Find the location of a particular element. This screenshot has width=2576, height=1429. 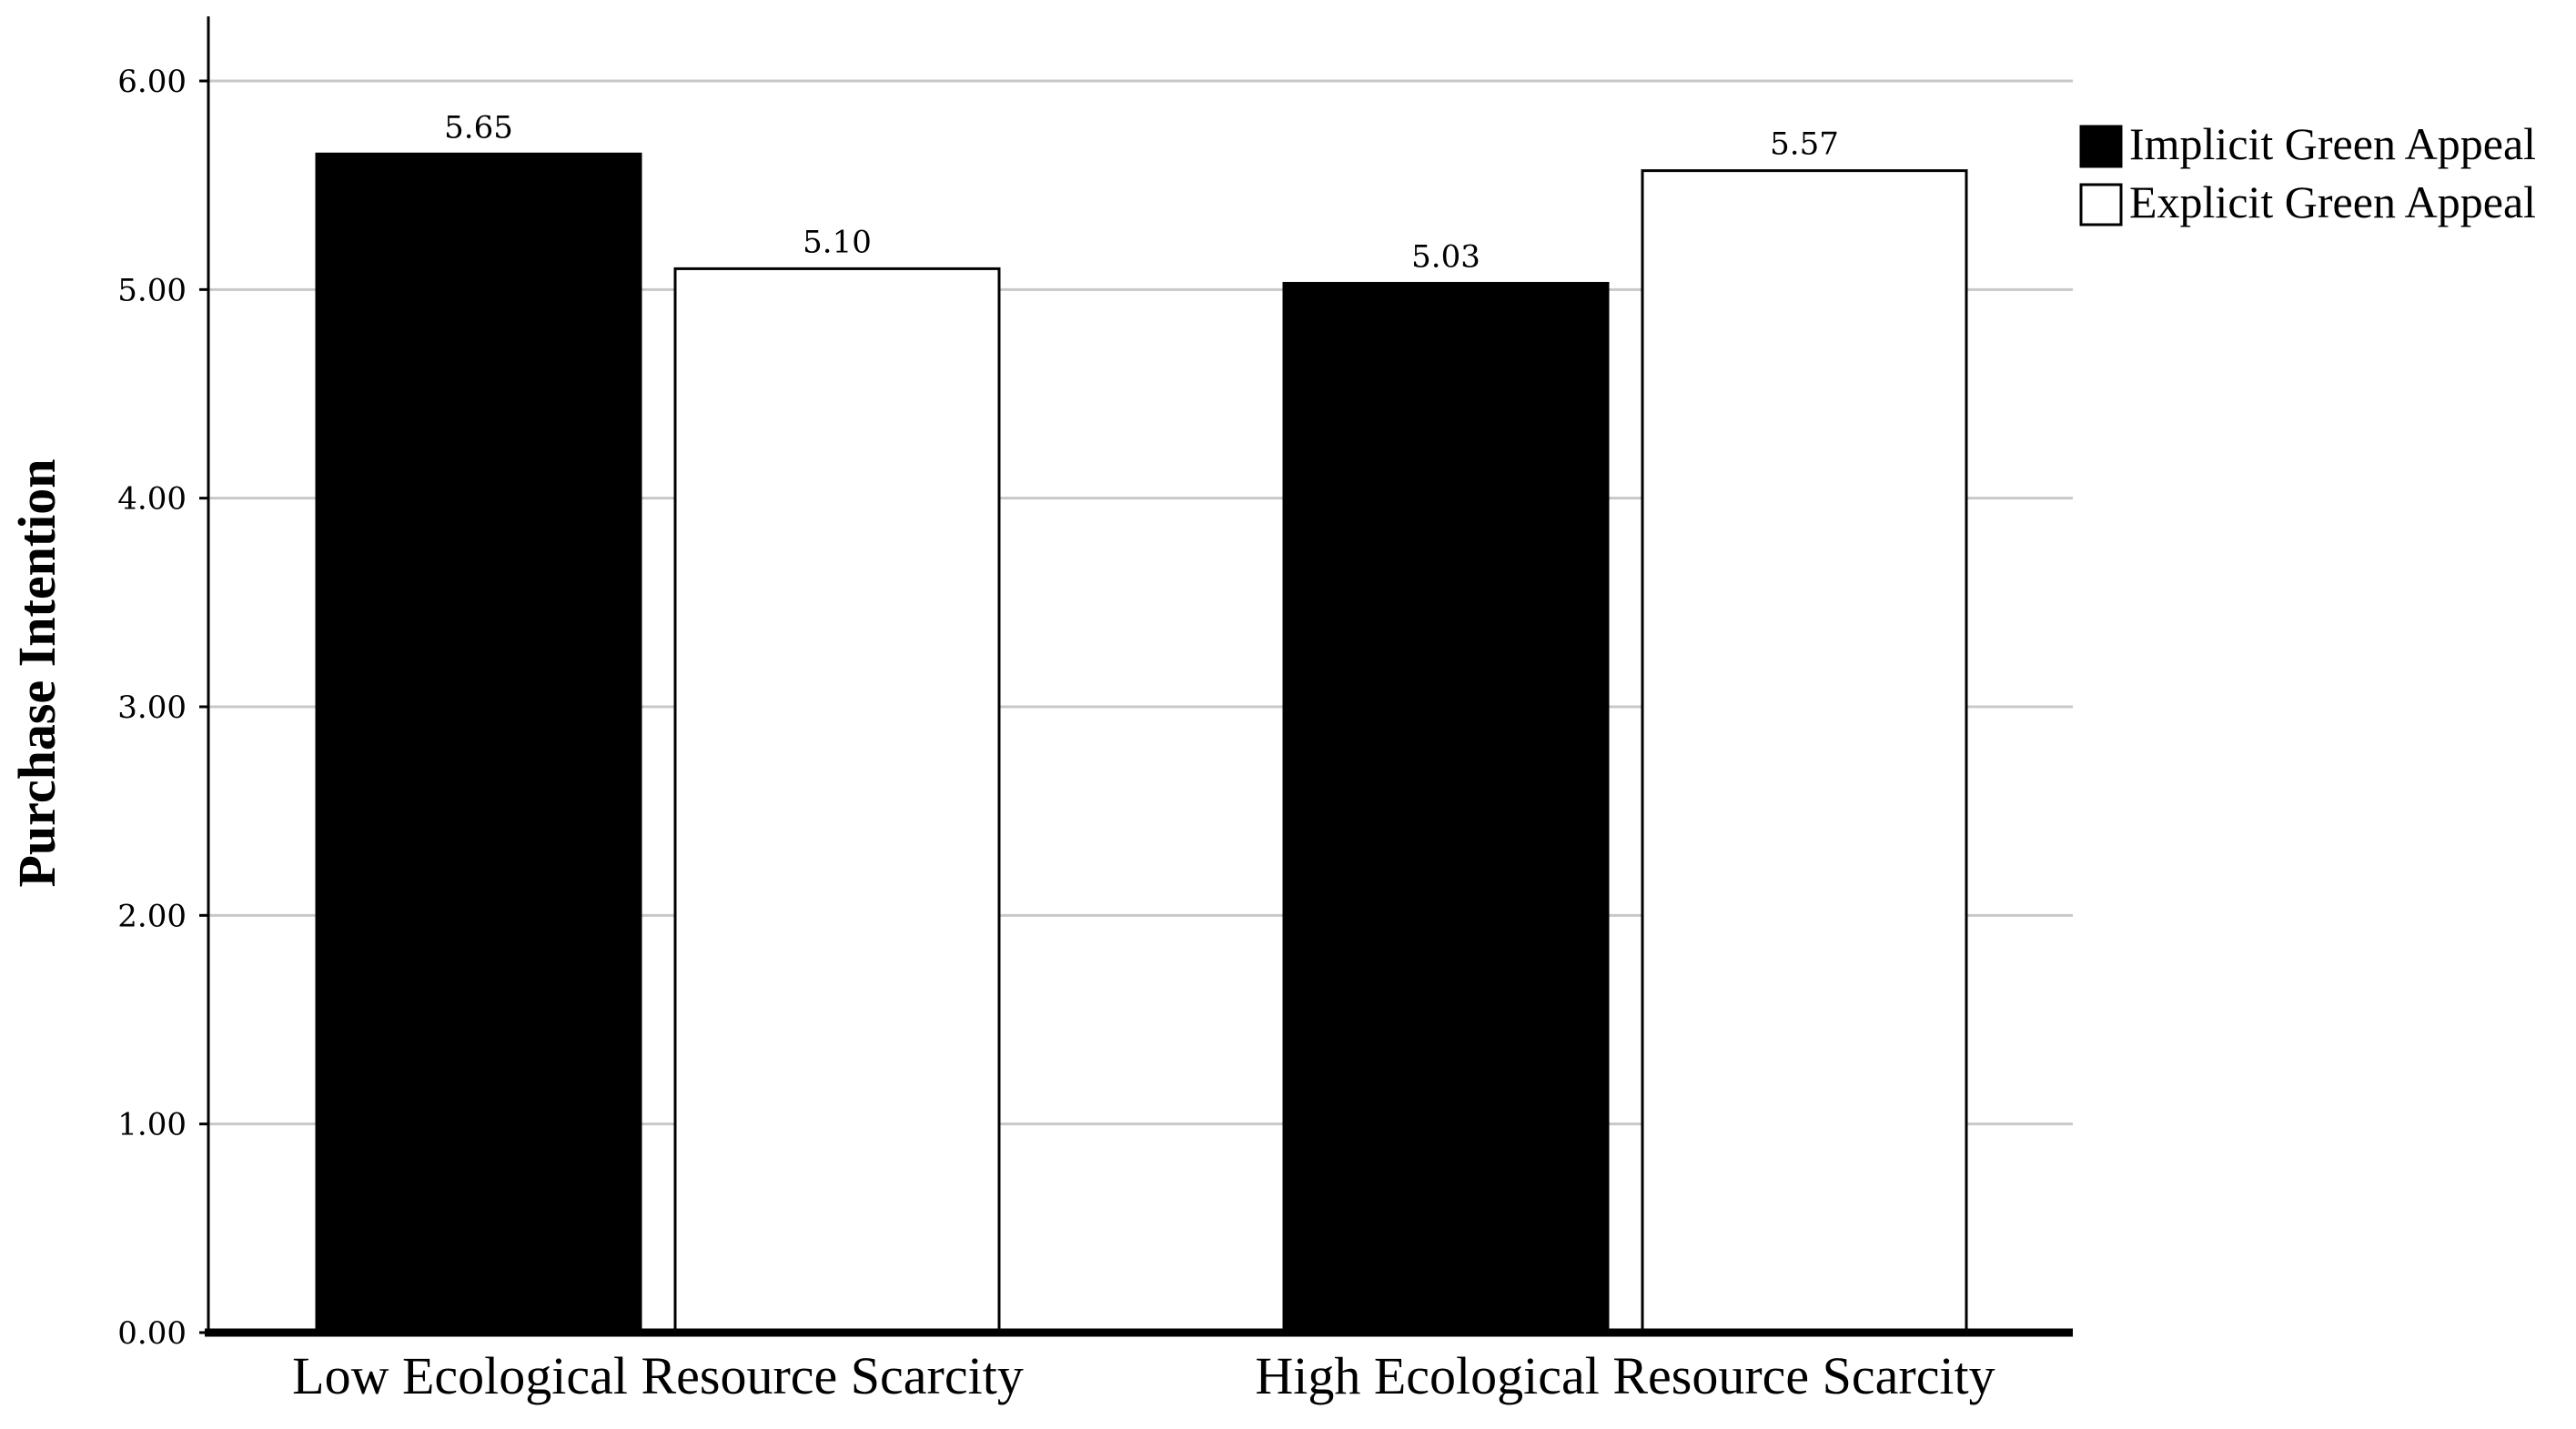

bar-explicit-low is located at coordinates (837, 800).